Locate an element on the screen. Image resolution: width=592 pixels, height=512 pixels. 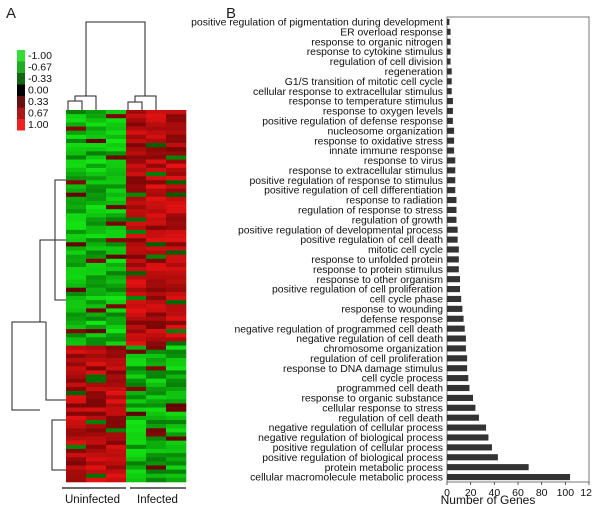
x-axis-title: Number of Genes is located at coordinates (488, 500).